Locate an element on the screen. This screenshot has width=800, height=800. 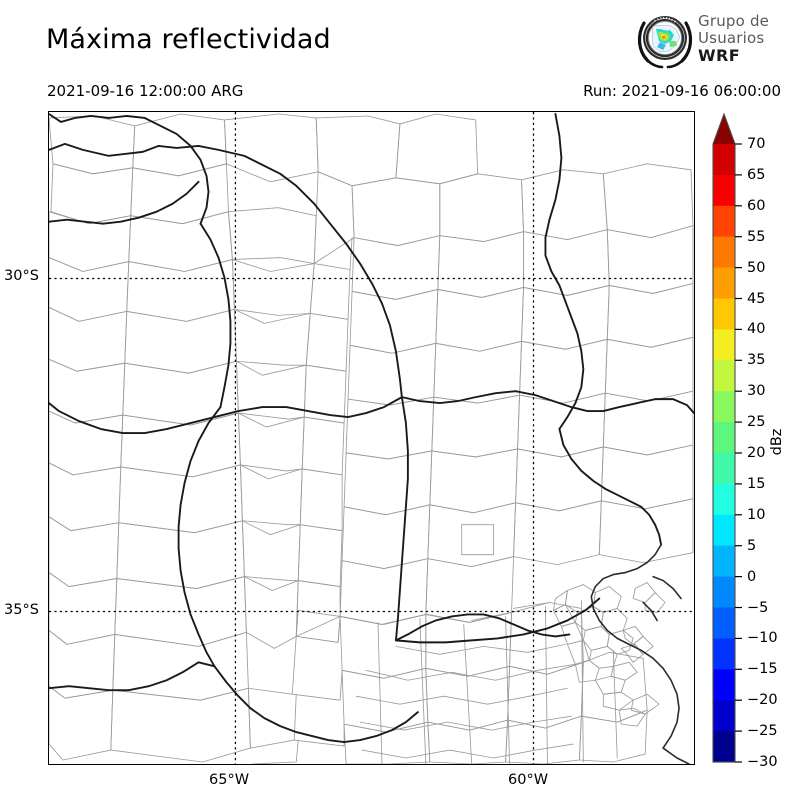
coastline is located at coordinates (640, 653).